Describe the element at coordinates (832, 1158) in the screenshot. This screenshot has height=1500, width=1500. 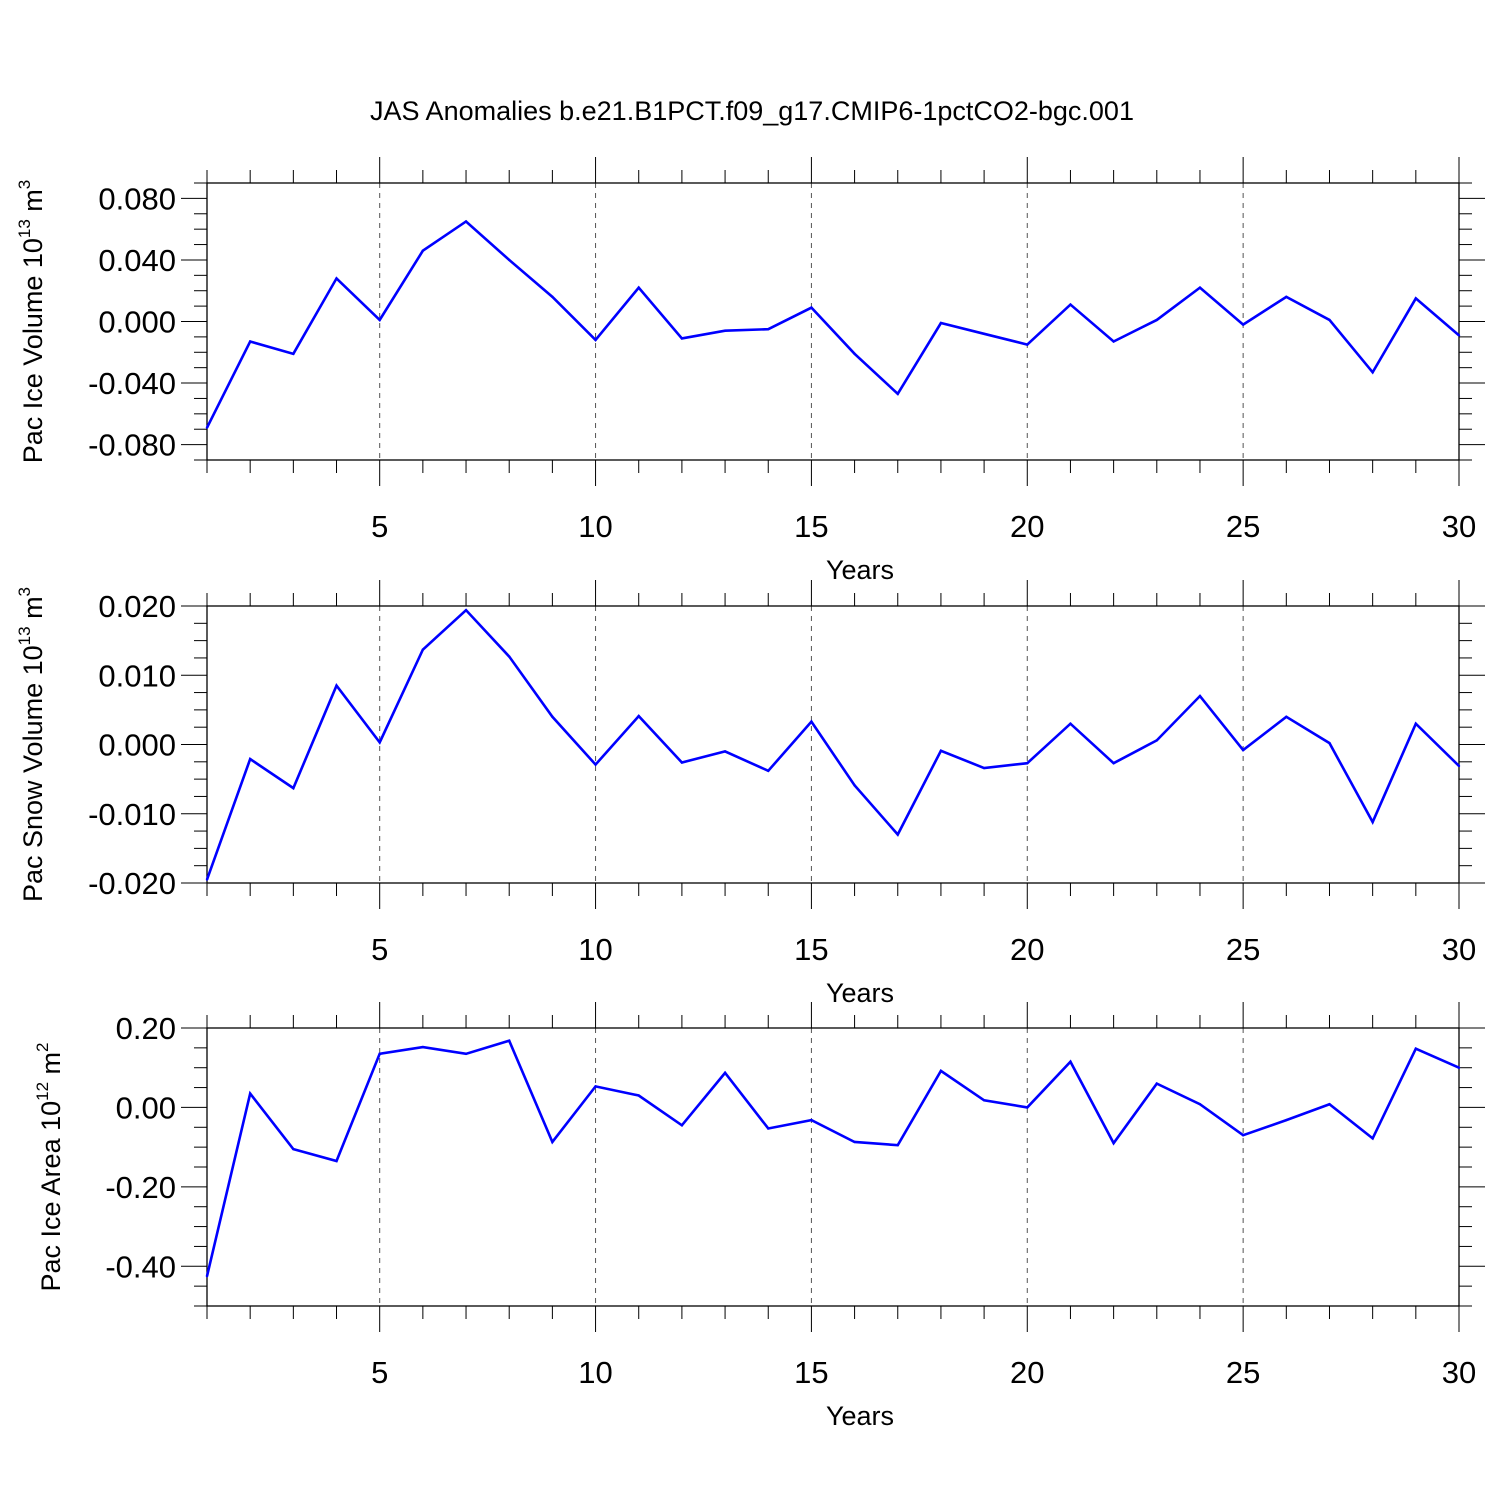
I see `series-line` at that location.